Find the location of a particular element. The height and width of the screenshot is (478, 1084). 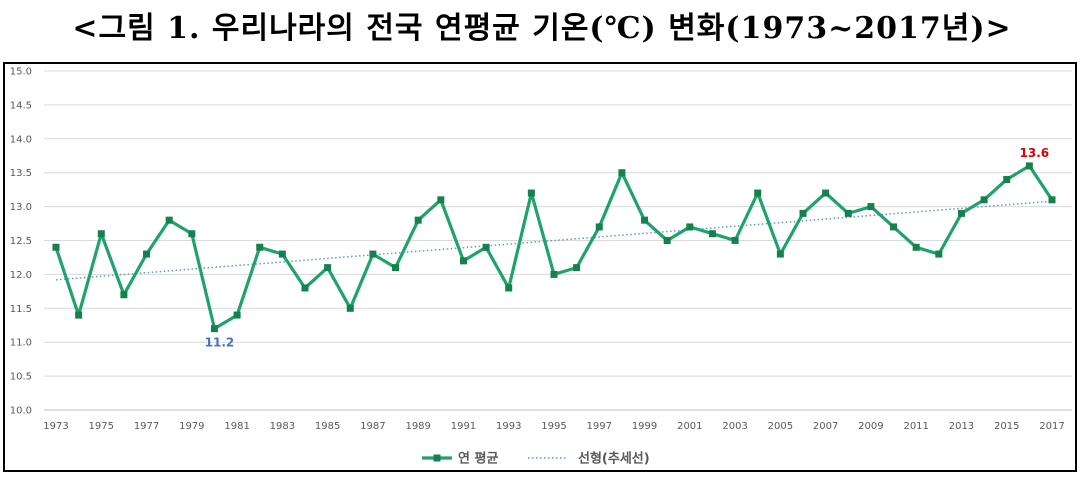

x-tick-label: 2003 is located at coordinates (734, 426).